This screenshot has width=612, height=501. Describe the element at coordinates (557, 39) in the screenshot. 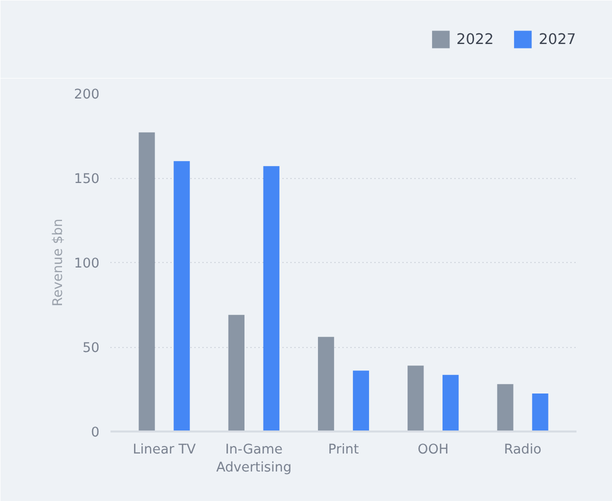

I see `legend-label: 2027` at that location.